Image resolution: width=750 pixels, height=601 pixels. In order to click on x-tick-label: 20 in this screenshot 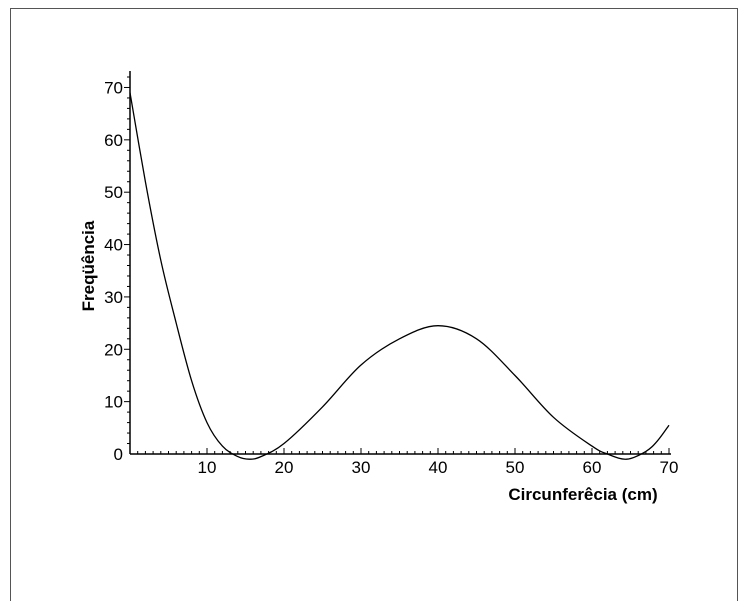, I will do `click(284, 467)`.